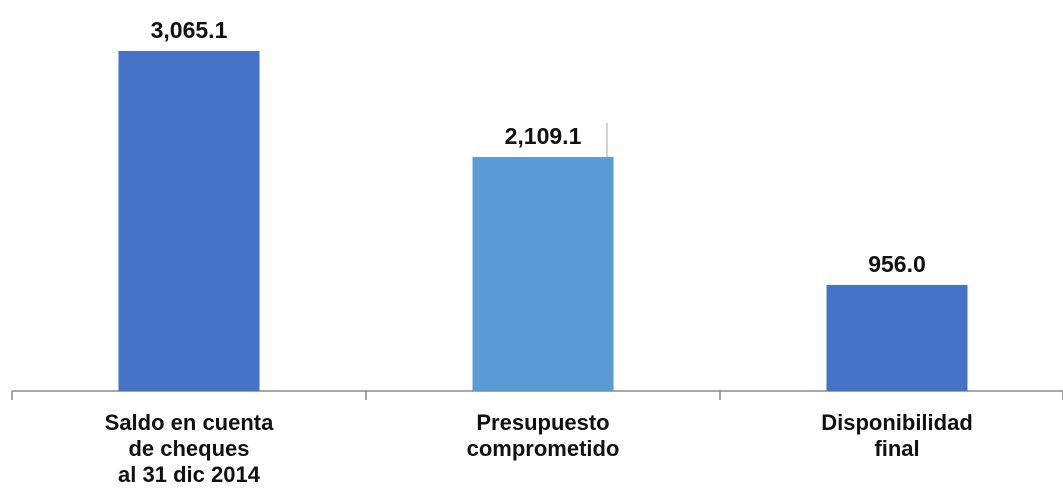  I want to click on category-label: Presupuesto, so click(542, 422).